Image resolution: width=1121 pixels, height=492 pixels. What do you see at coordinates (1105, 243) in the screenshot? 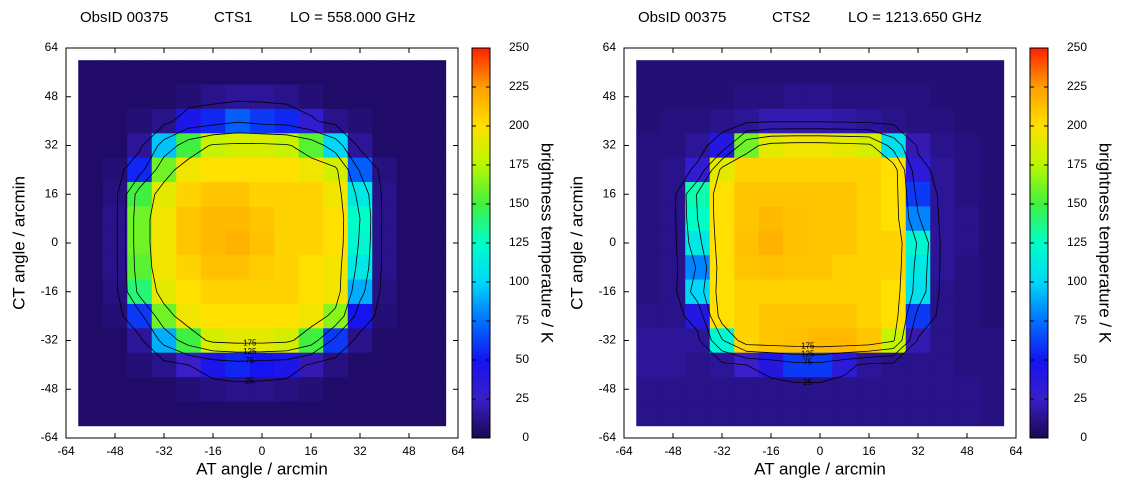
I see `colorbar-label: brightness temperature / K` at bounding box center [1105, 243].